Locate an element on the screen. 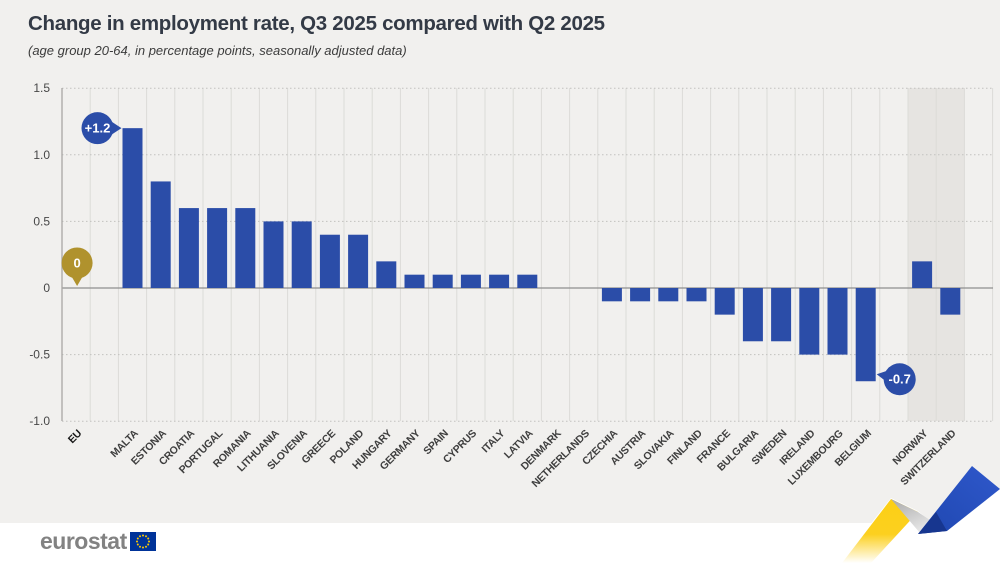  ribbon-yellow-band is located at coordinates (880, 531).